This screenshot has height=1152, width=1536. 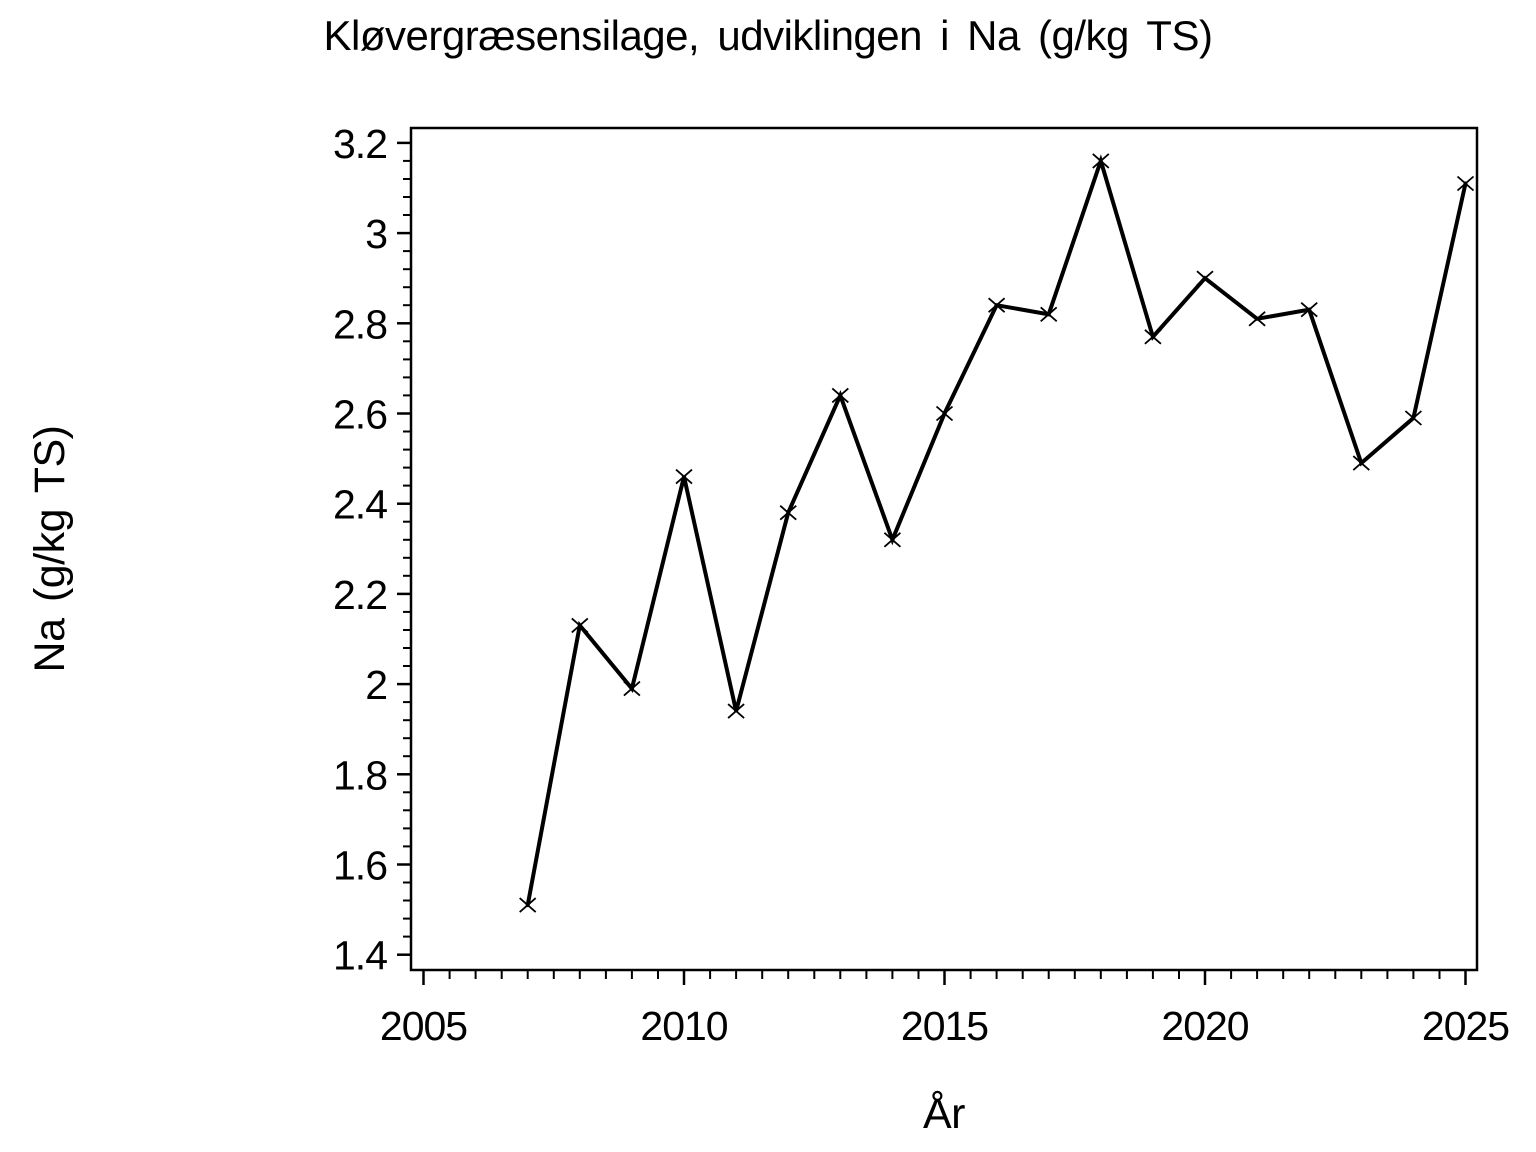 What do you see at coordinates (360, 956) in the screenshot?
I see `y-tick-label: 1.4` at bounding box center [360, 956].